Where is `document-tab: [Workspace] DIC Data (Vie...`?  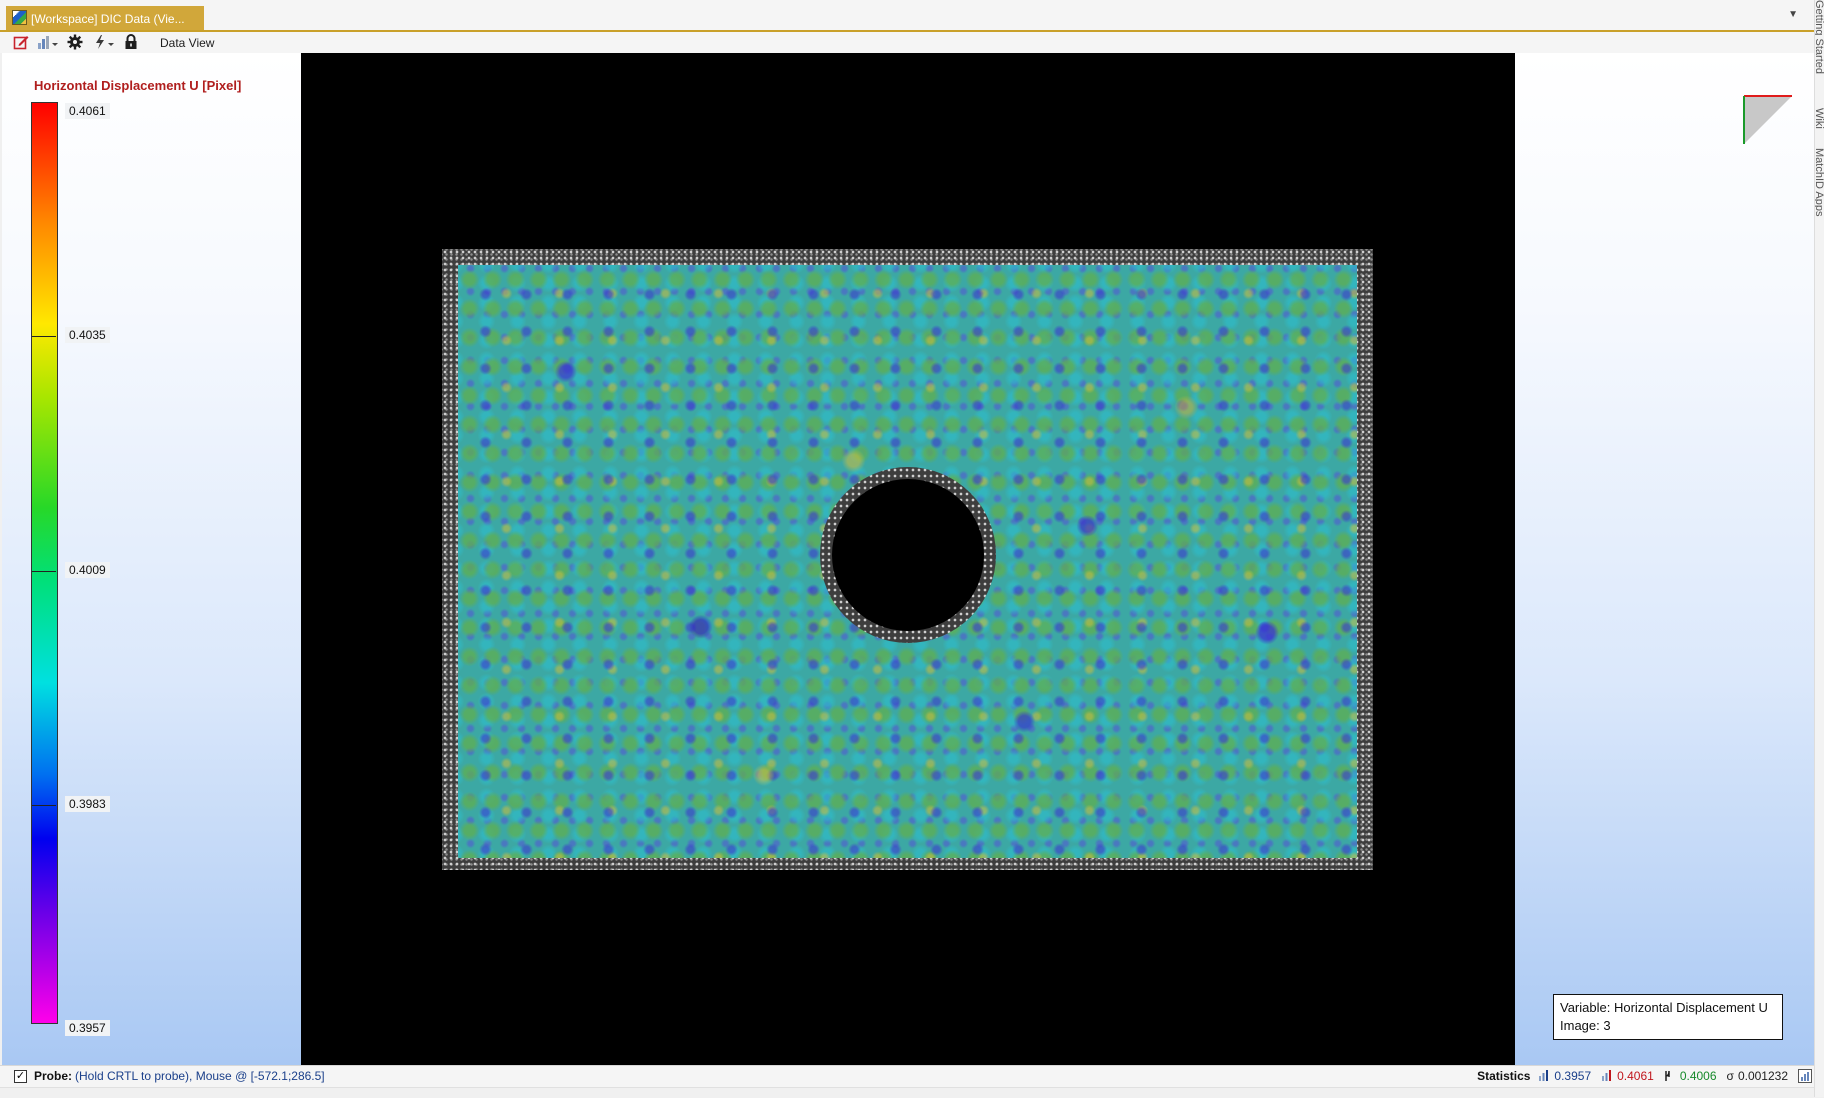
document-tab: [Workspace] DIC Data (Vie... is located at coordinates (105, 18).